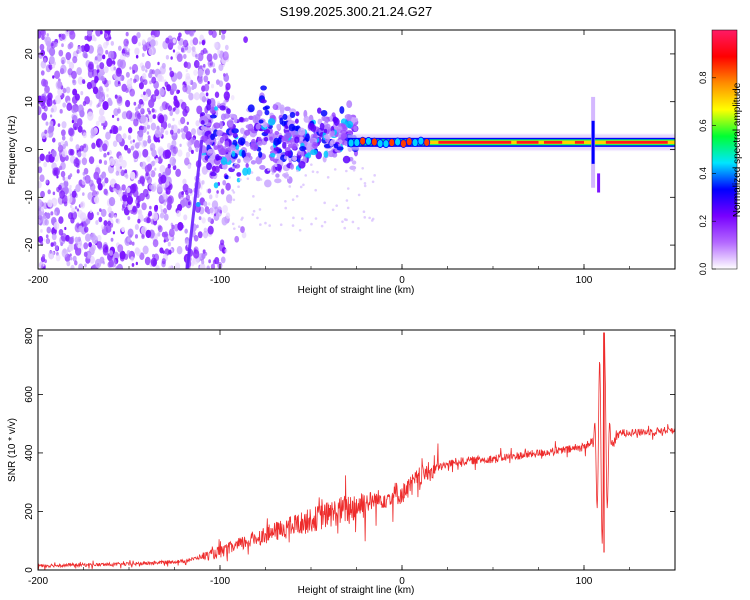  Describe the element at coordinates (703, 125) in the screenshot. I see `colorbar-tick-label: 0.6` at that location.